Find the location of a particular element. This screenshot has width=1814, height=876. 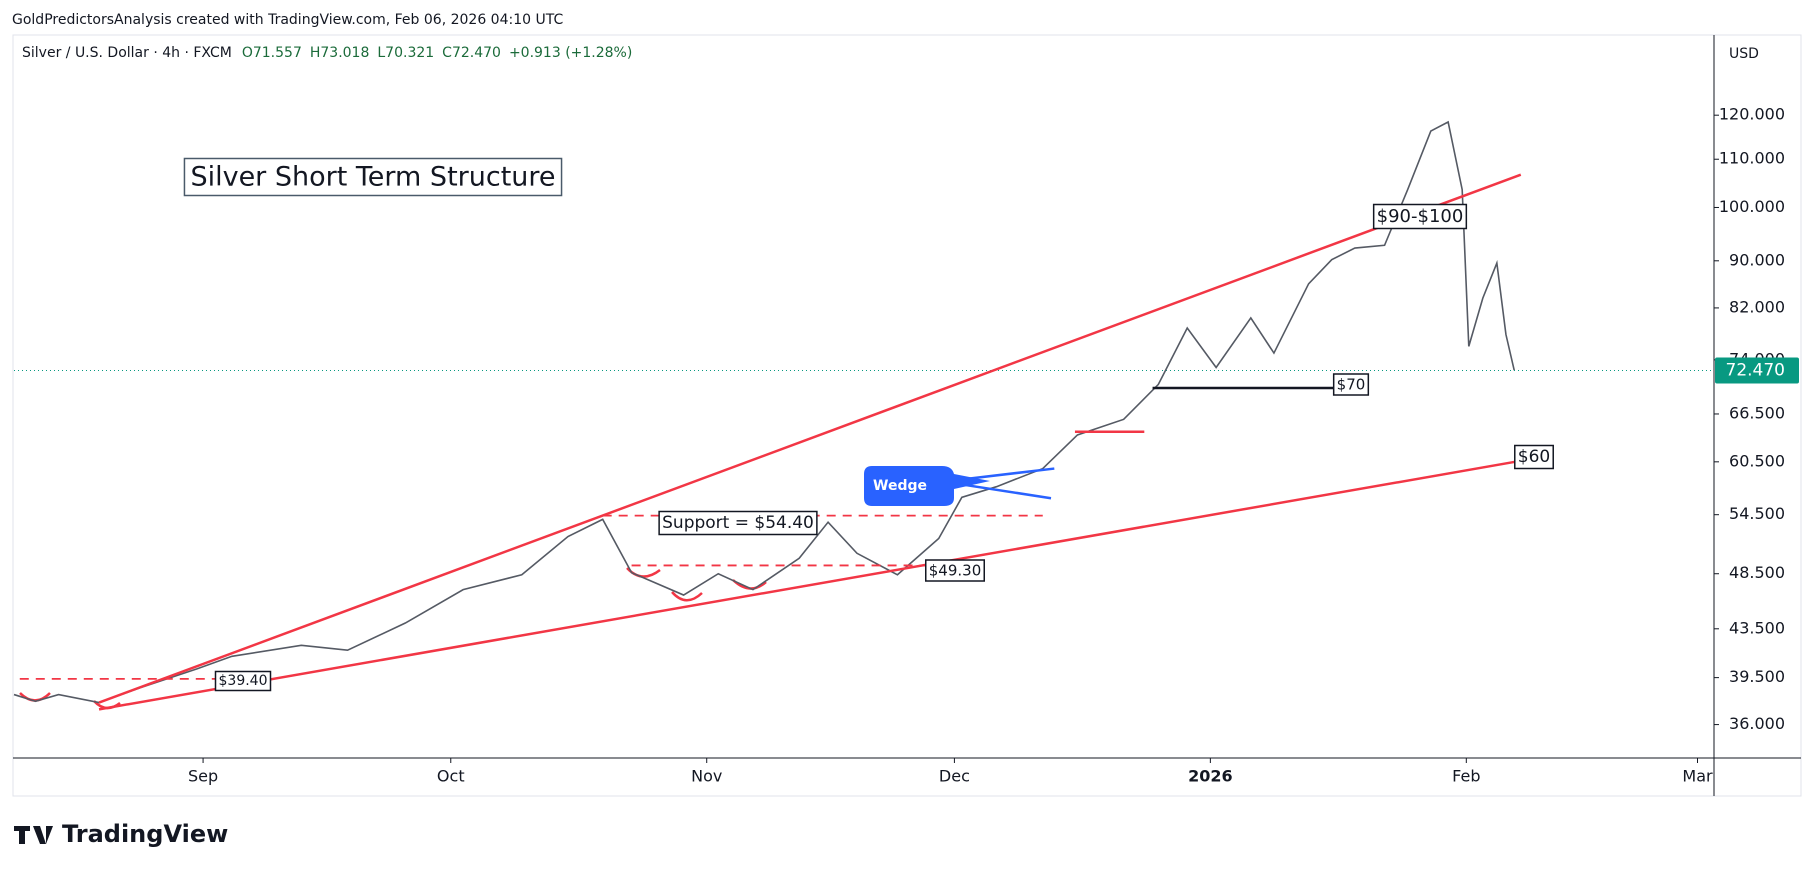

ohlc-value: L70.321 is located at coordinates (405, 53).